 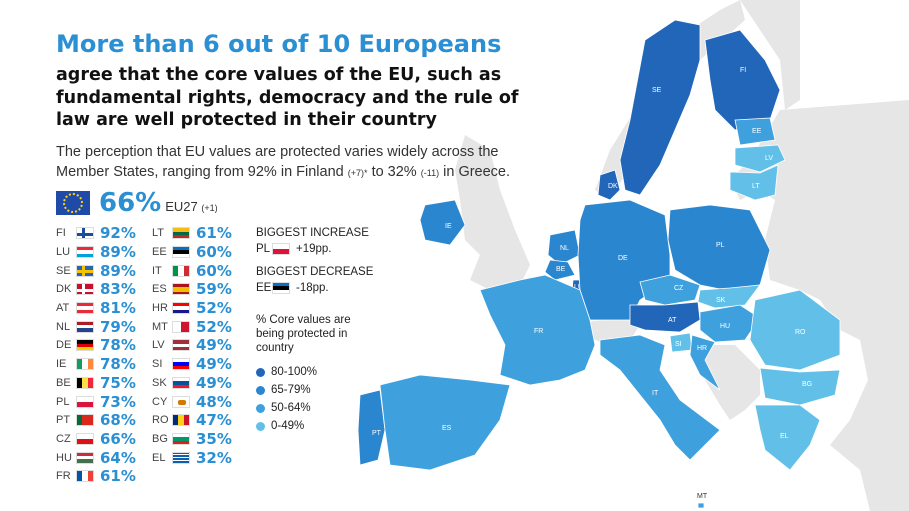 I want to click on country-row-it: IT 60%, so click(x=192, y=270).